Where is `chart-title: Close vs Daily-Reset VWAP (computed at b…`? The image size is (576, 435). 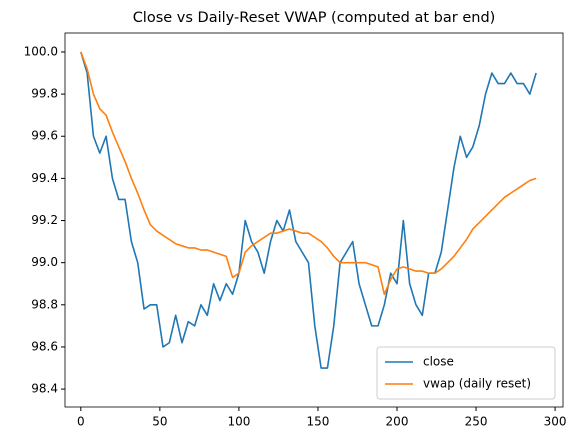 chart-title: Close vs Daily-Reset VWAP (computed at b… is located at coordinates (314, 18).